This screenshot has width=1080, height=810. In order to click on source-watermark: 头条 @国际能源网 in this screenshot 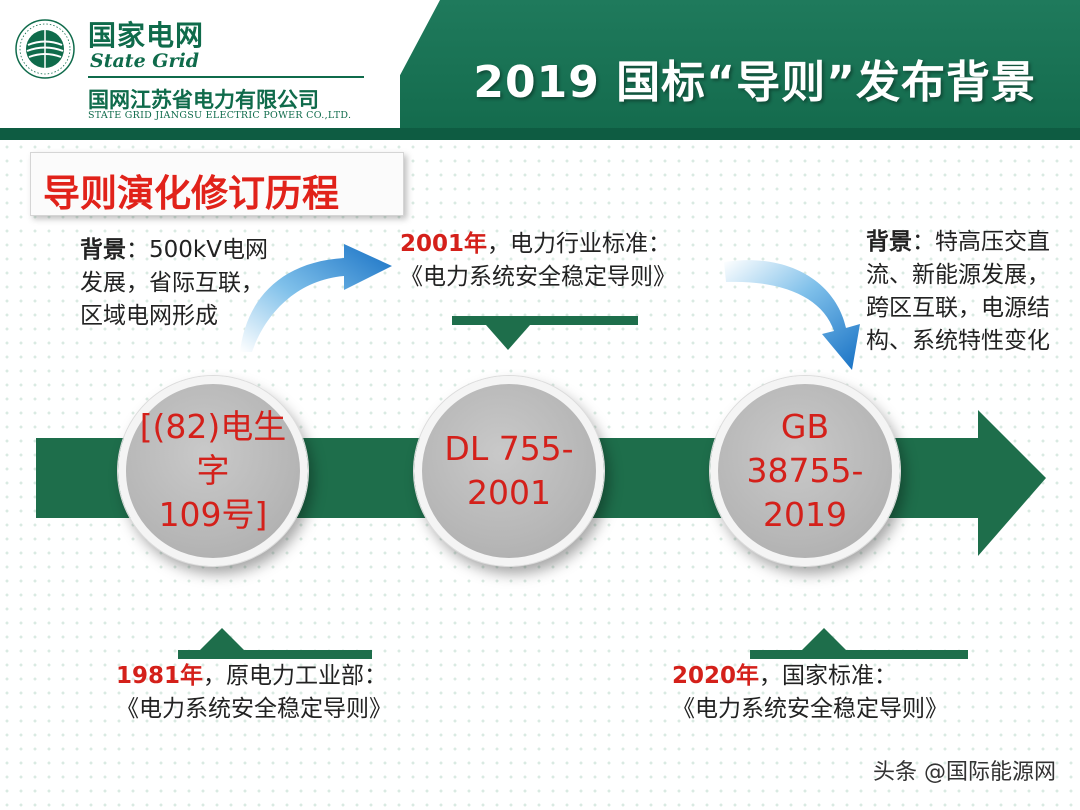, I will do `click(964, 772)`.